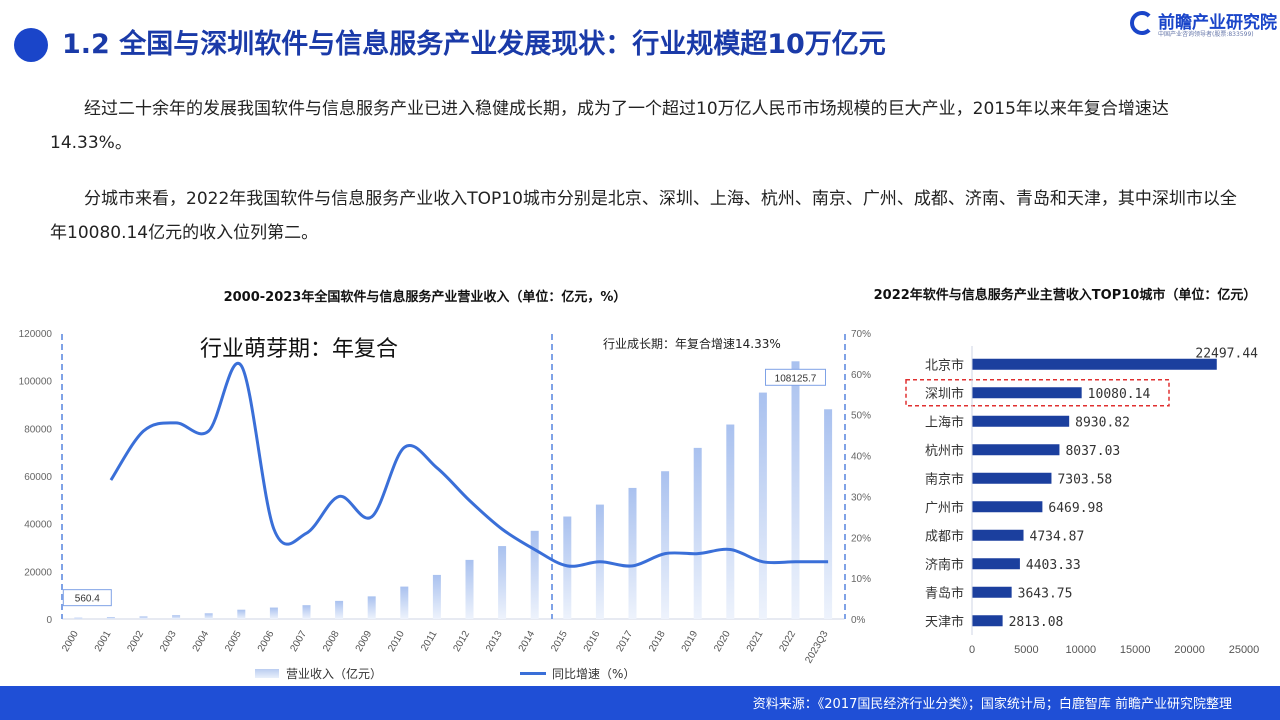  I want to click on city-label: 青岛市, so click(944, 593).